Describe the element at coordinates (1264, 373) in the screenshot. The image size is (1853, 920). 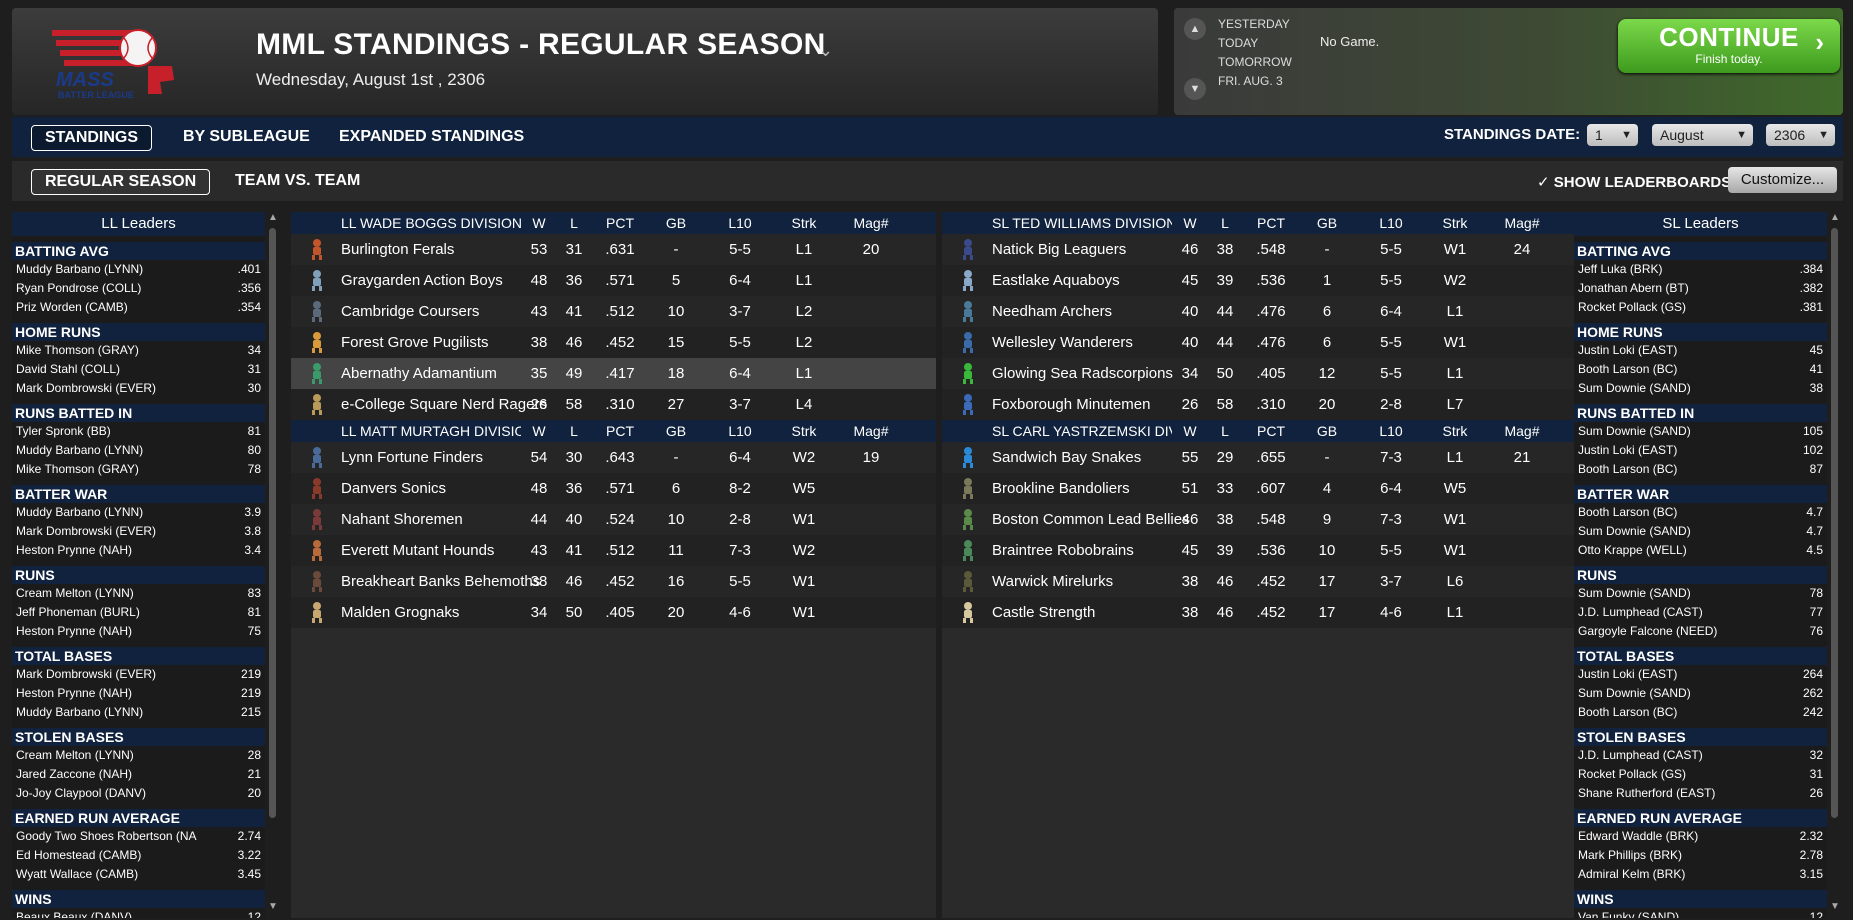
I see `team-row: Glowing Sea Radscorpions 34 50 .405 12 5-5 L1` at that location.